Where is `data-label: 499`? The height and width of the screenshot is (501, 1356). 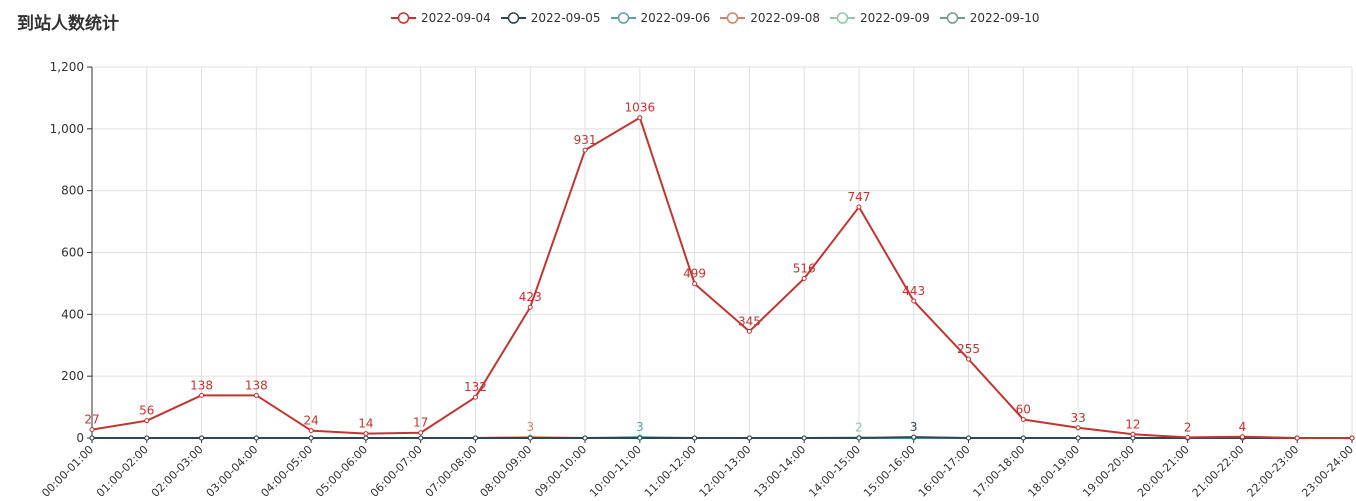 data-label: 499 is located at coordinates (694, 274).